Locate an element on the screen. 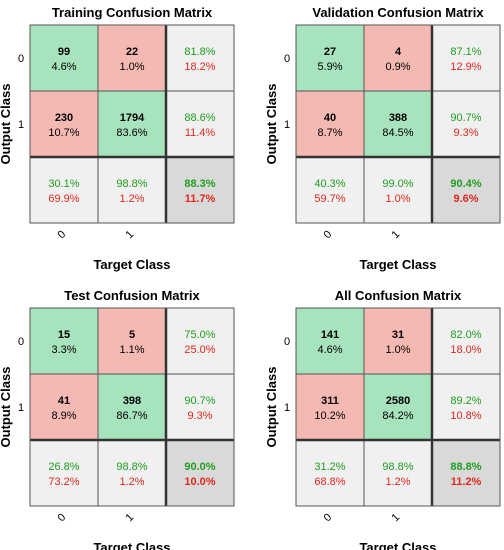  cell-count: 4 is located at coordinates (398, 52).